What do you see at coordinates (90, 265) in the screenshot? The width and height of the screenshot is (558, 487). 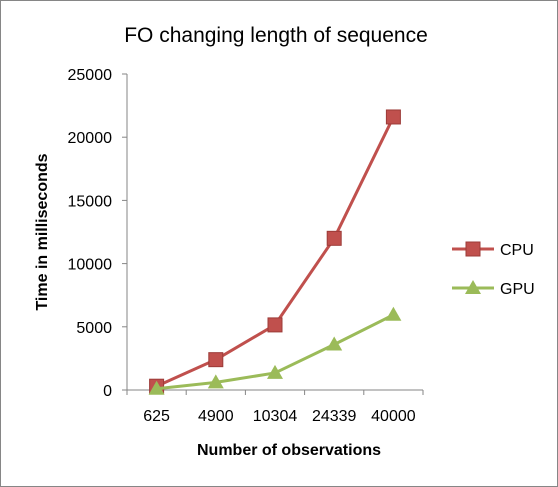 I see `y-tick-label: 10000` at bounding box center [90, 265].